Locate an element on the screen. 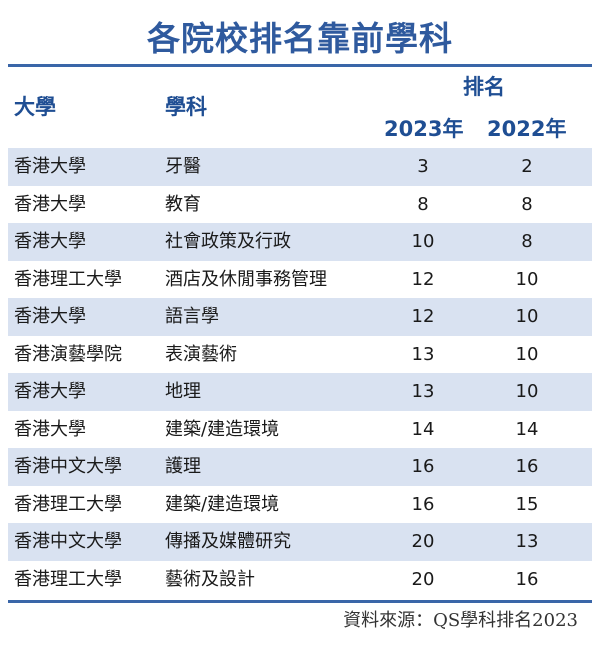 The image size is (600, 646). table-row: 香港大學 地理 13 10 is located at coordinates (300, 392).